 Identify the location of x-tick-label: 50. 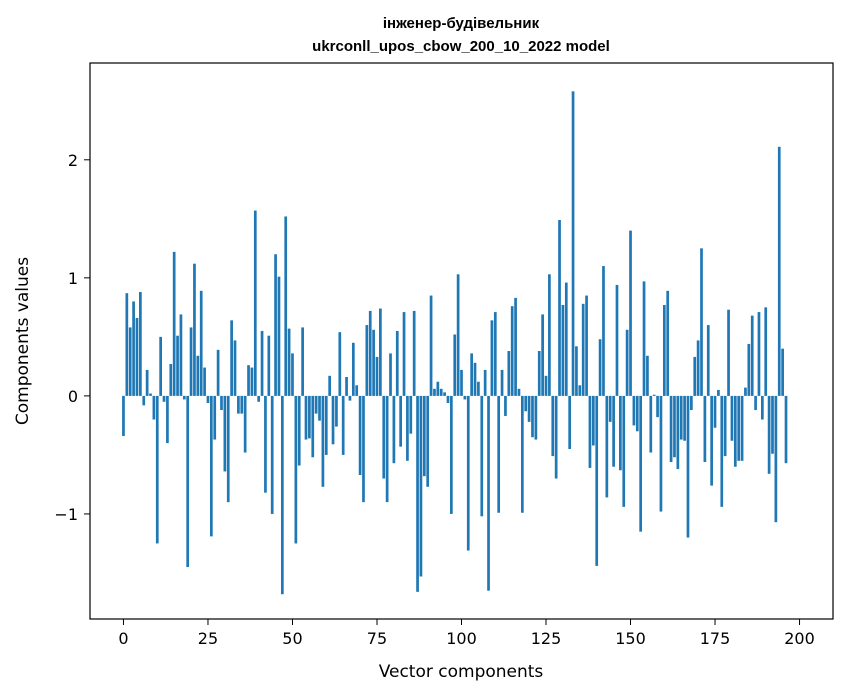
(292, 638).